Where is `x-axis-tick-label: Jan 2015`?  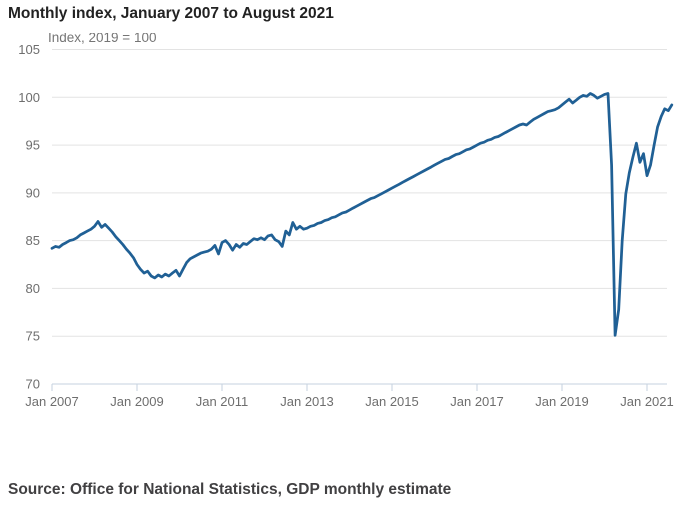
x-axis-tick-label: Jan 2015 is located at coordinates (392, 401).